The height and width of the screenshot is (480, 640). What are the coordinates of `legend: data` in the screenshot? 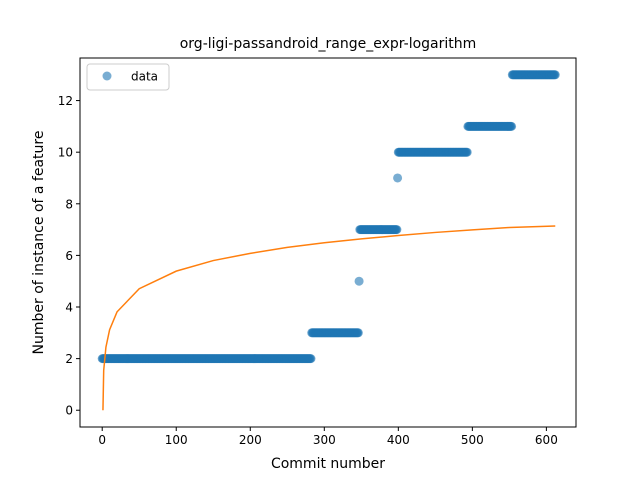 It's located at (128, 77).